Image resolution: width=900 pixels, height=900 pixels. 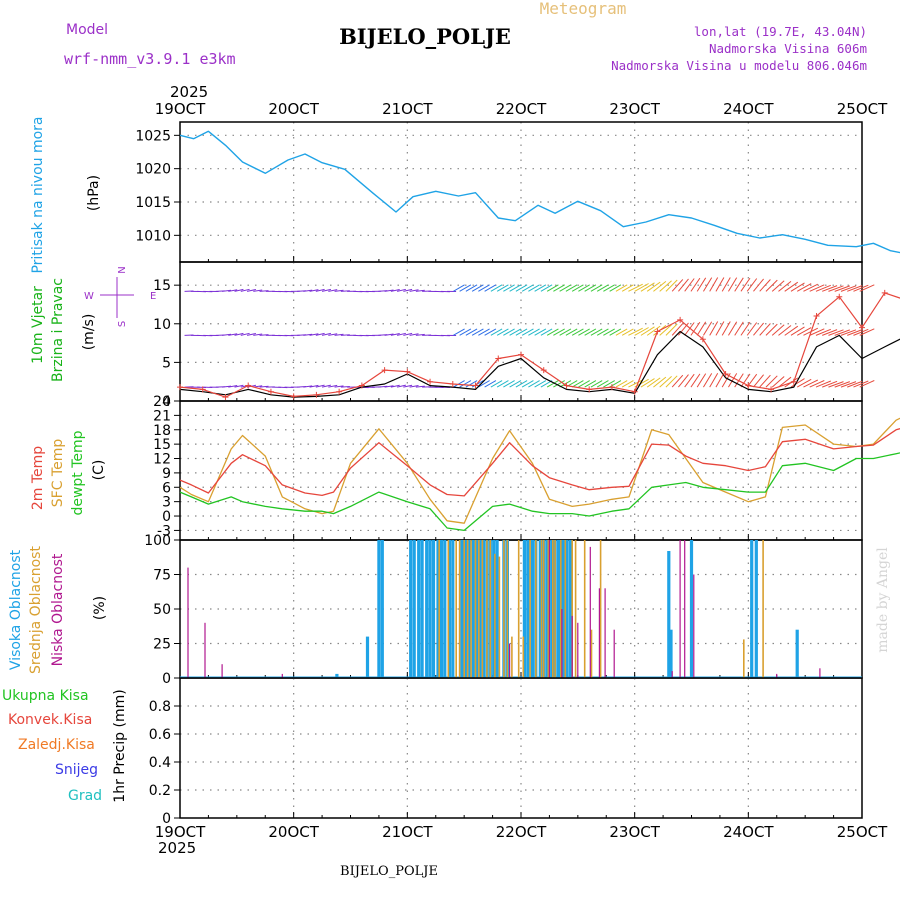 What do you see at coordinates (526, 335) in the screenshot?
I see `wind-panel: 0 5 10 15` at bounding box center [526, 335].